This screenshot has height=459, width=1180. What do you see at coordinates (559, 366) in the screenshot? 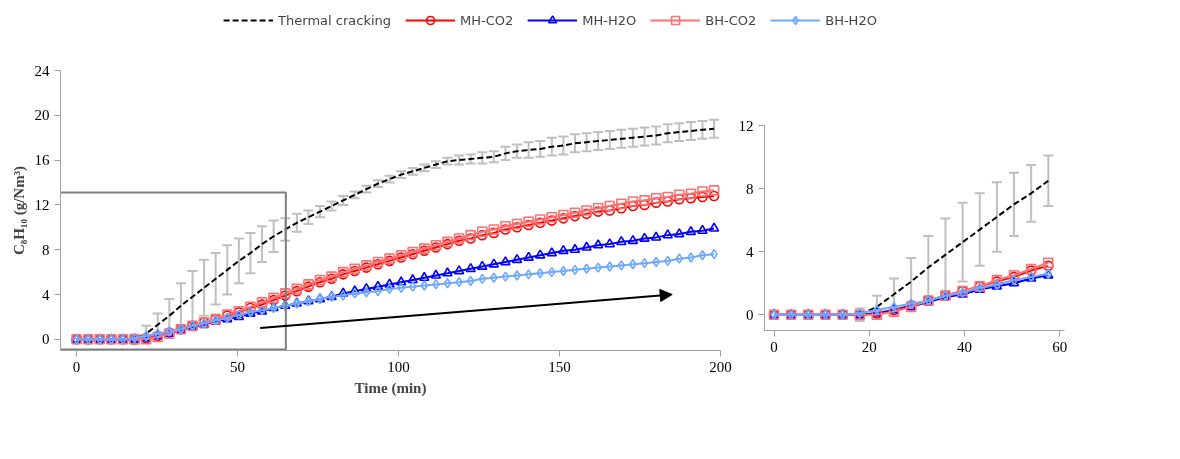
I see `x-tick-label: 150` at bounding box center [559, 366].